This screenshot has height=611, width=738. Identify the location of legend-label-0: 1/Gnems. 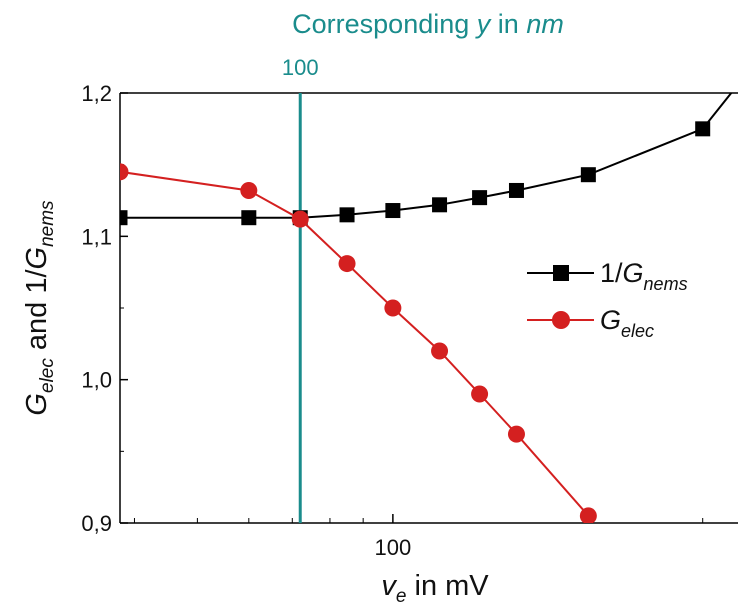
(644, 276).